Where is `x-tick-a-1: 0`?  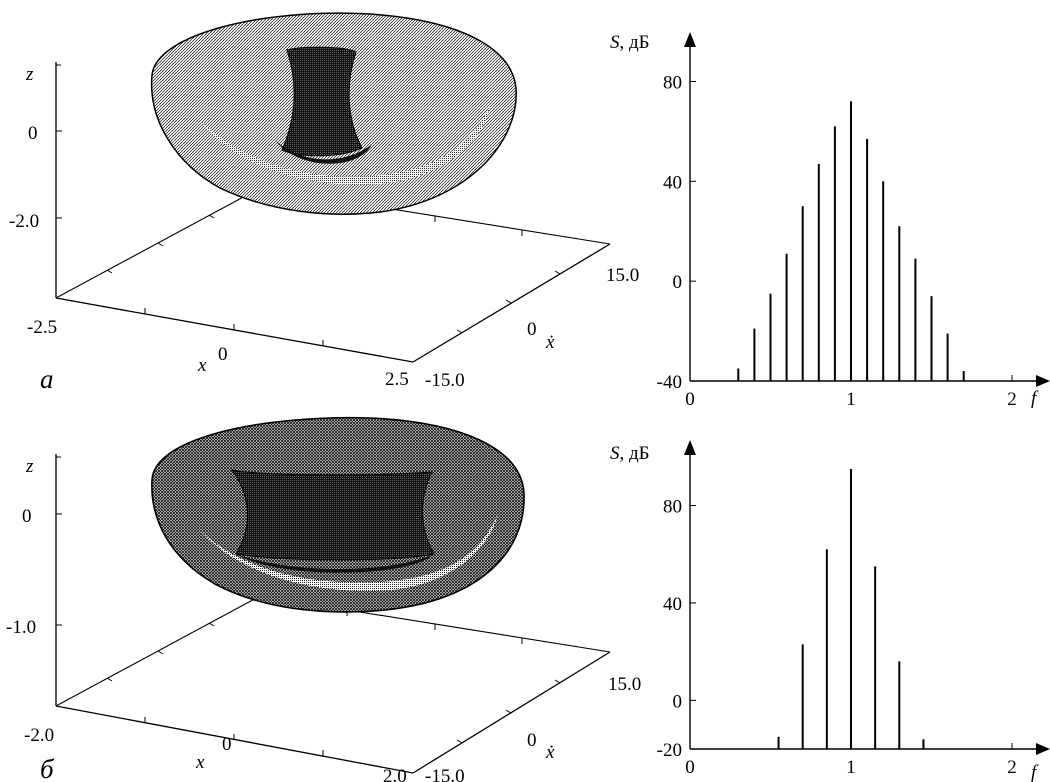 x-tick-a-1: 0 is located at coordinates (223, 354).